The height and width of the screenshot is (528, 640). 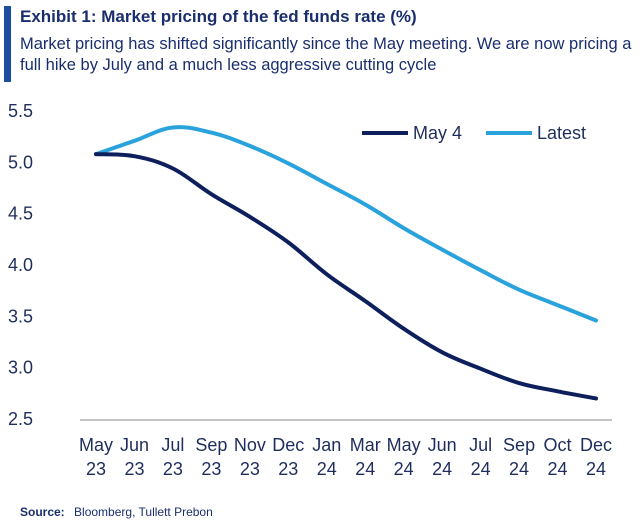 What do you see at coordinates (7, 44) in the screenshot?
I see `accent-bar` at bounding box center [7, 44].